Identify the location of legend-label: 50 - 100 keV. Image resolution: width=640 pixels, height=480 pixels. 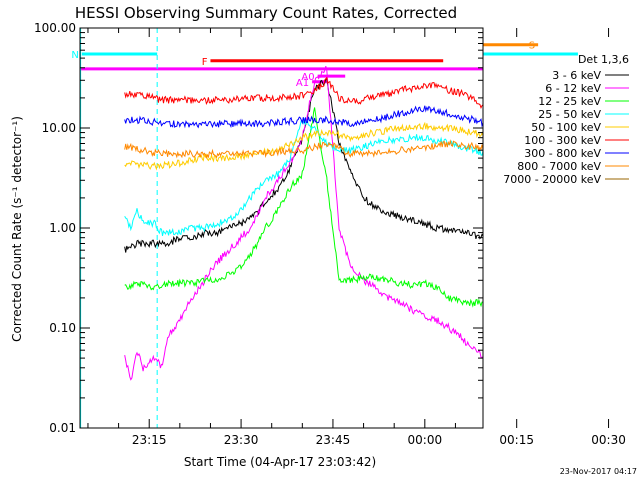
(566, 127).